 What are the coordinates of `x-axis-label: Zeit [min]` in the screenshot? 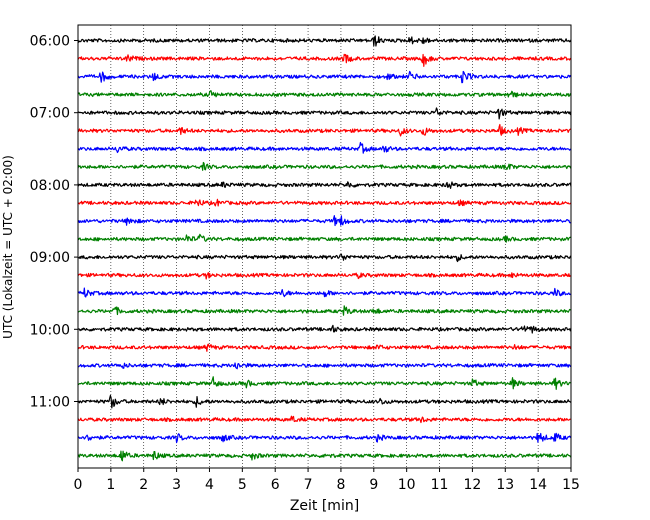 It's located at (324, 506).